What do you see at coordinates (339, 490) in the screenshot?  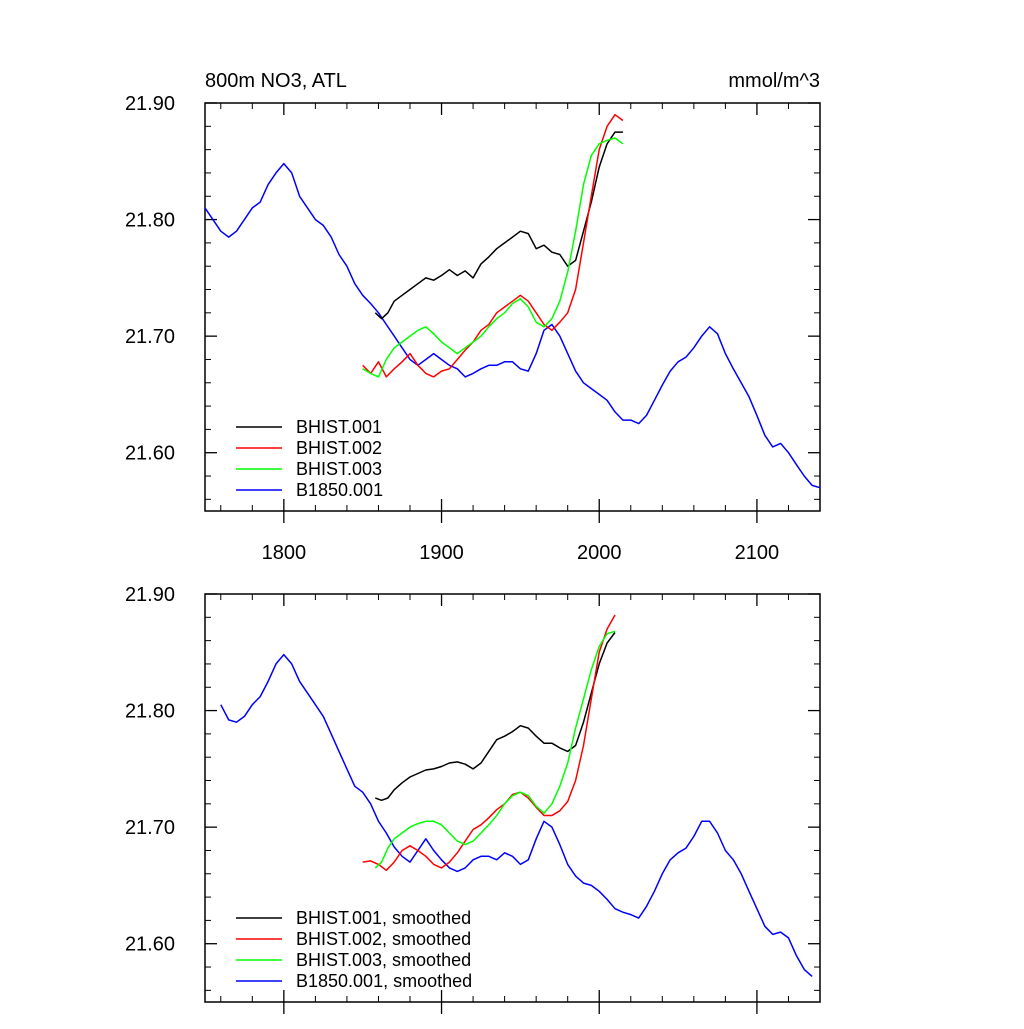 I see `top-legend-label: B1850.001` at bounding box center [339, 490].